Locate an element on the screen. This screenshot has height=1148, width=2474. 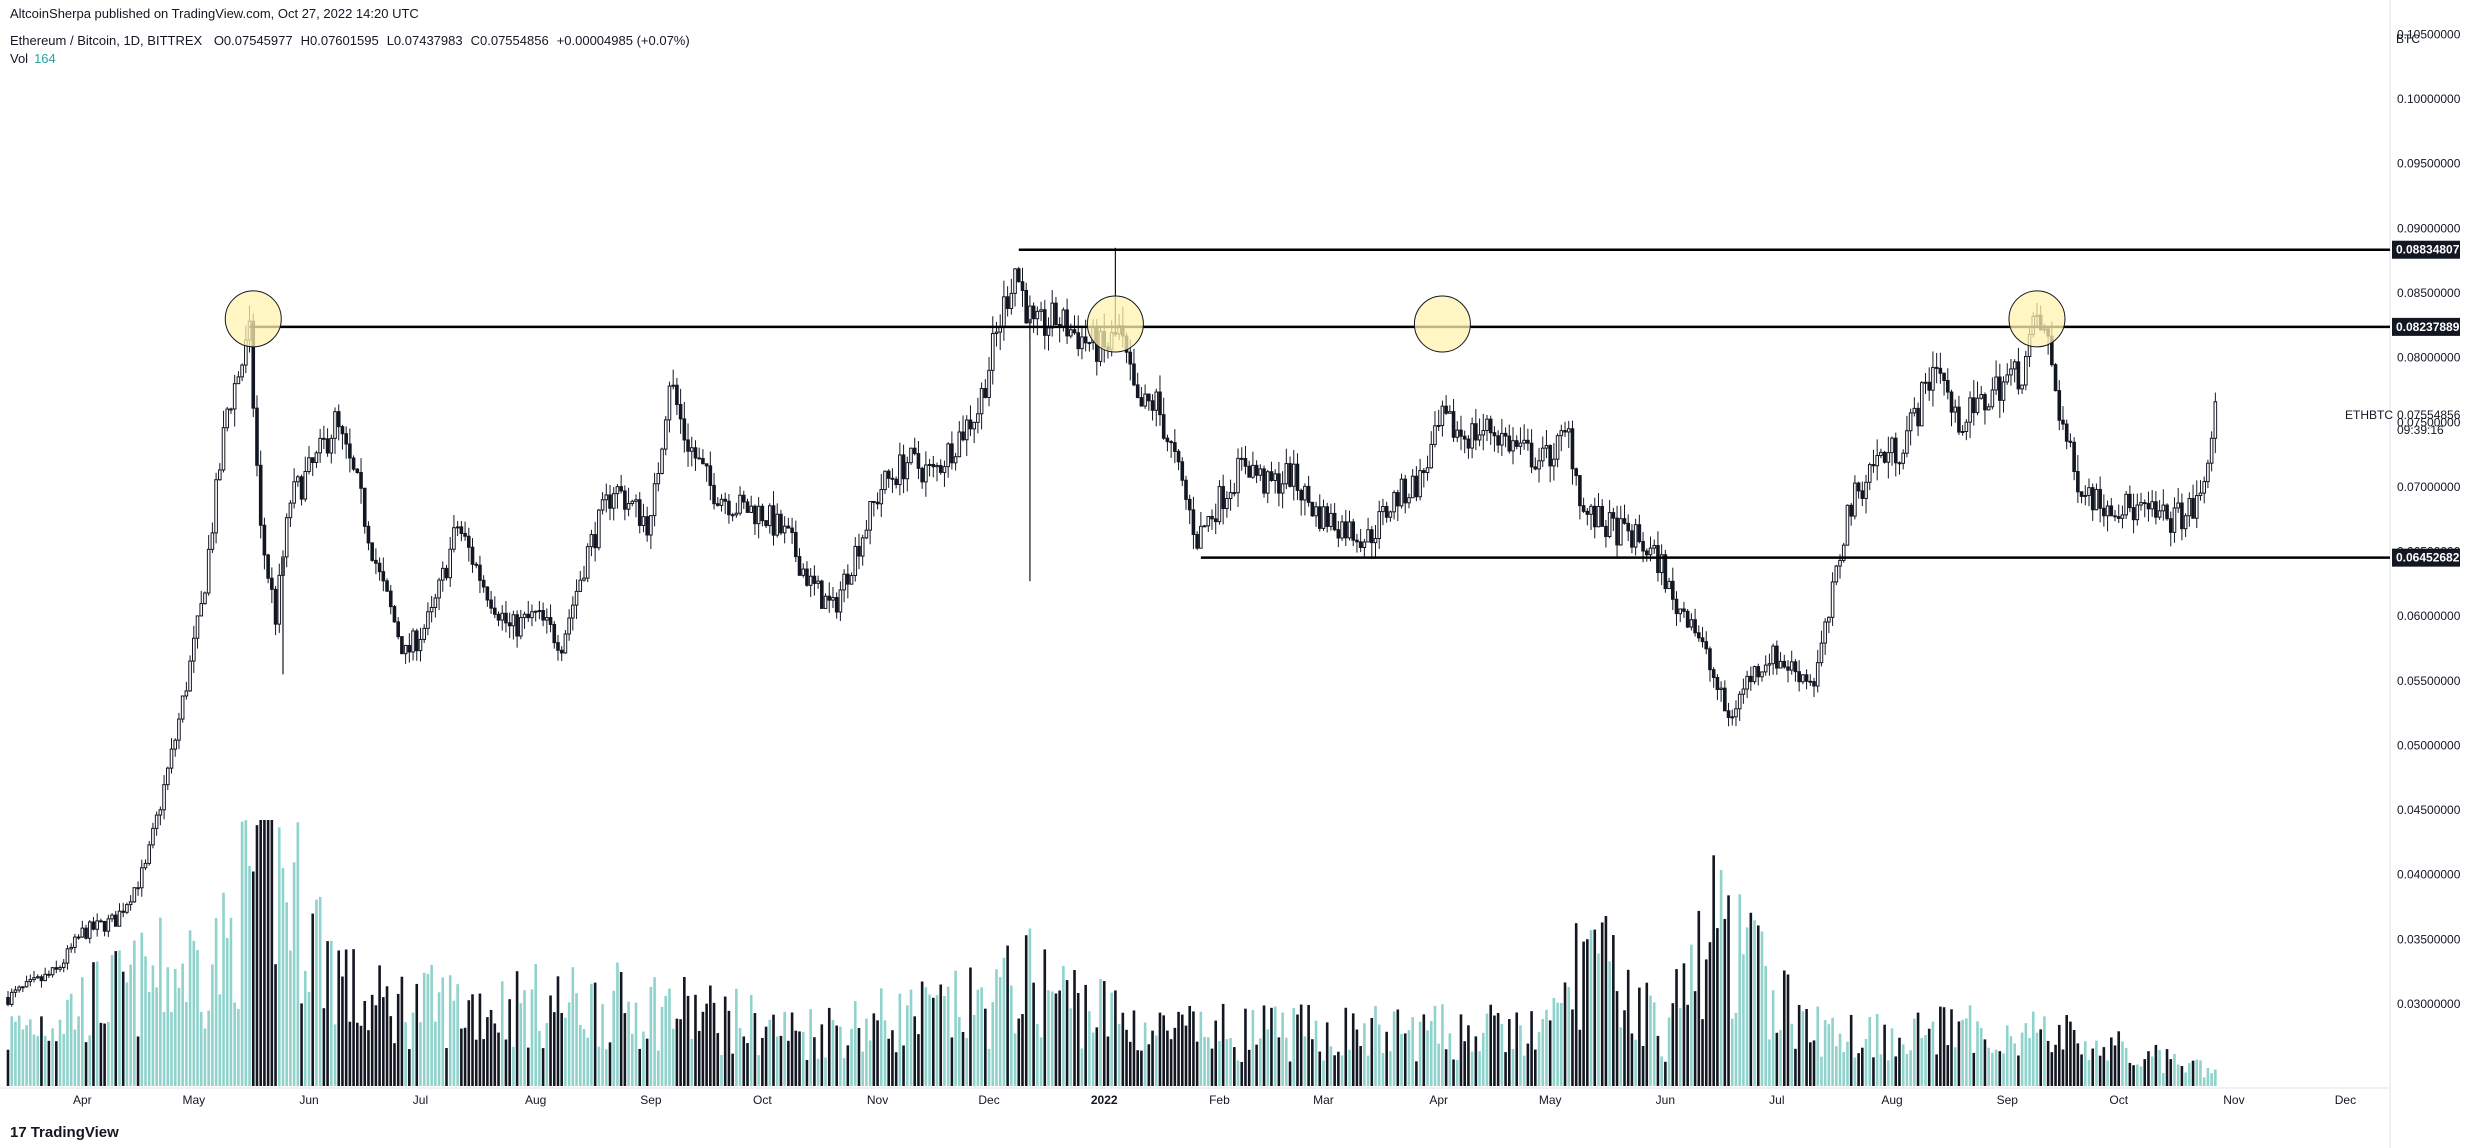
y-tick-label: 0.10500000 is located at coordinates (2429, 34).